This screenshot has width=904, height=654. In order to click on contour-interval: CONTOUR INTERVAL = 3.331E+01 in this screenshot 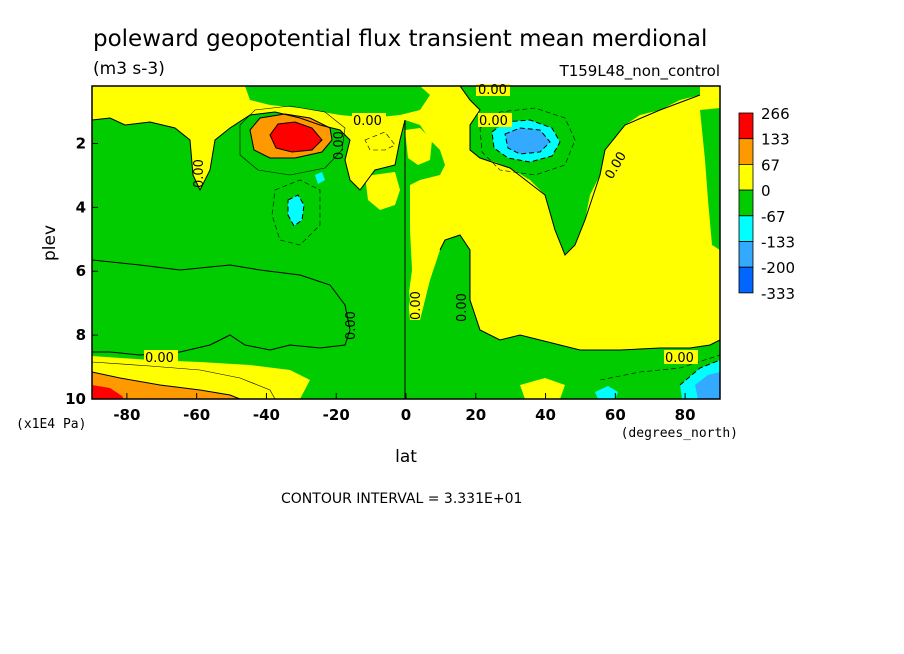, I will do `click(401, 499)`.